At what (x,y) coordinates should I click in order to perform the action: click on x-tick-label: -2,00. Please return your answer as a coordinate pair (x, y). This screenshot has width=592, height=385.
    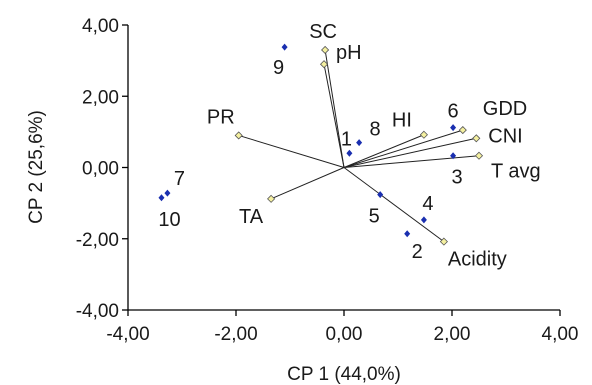
    Looking at the image, I should click on (235, 334).